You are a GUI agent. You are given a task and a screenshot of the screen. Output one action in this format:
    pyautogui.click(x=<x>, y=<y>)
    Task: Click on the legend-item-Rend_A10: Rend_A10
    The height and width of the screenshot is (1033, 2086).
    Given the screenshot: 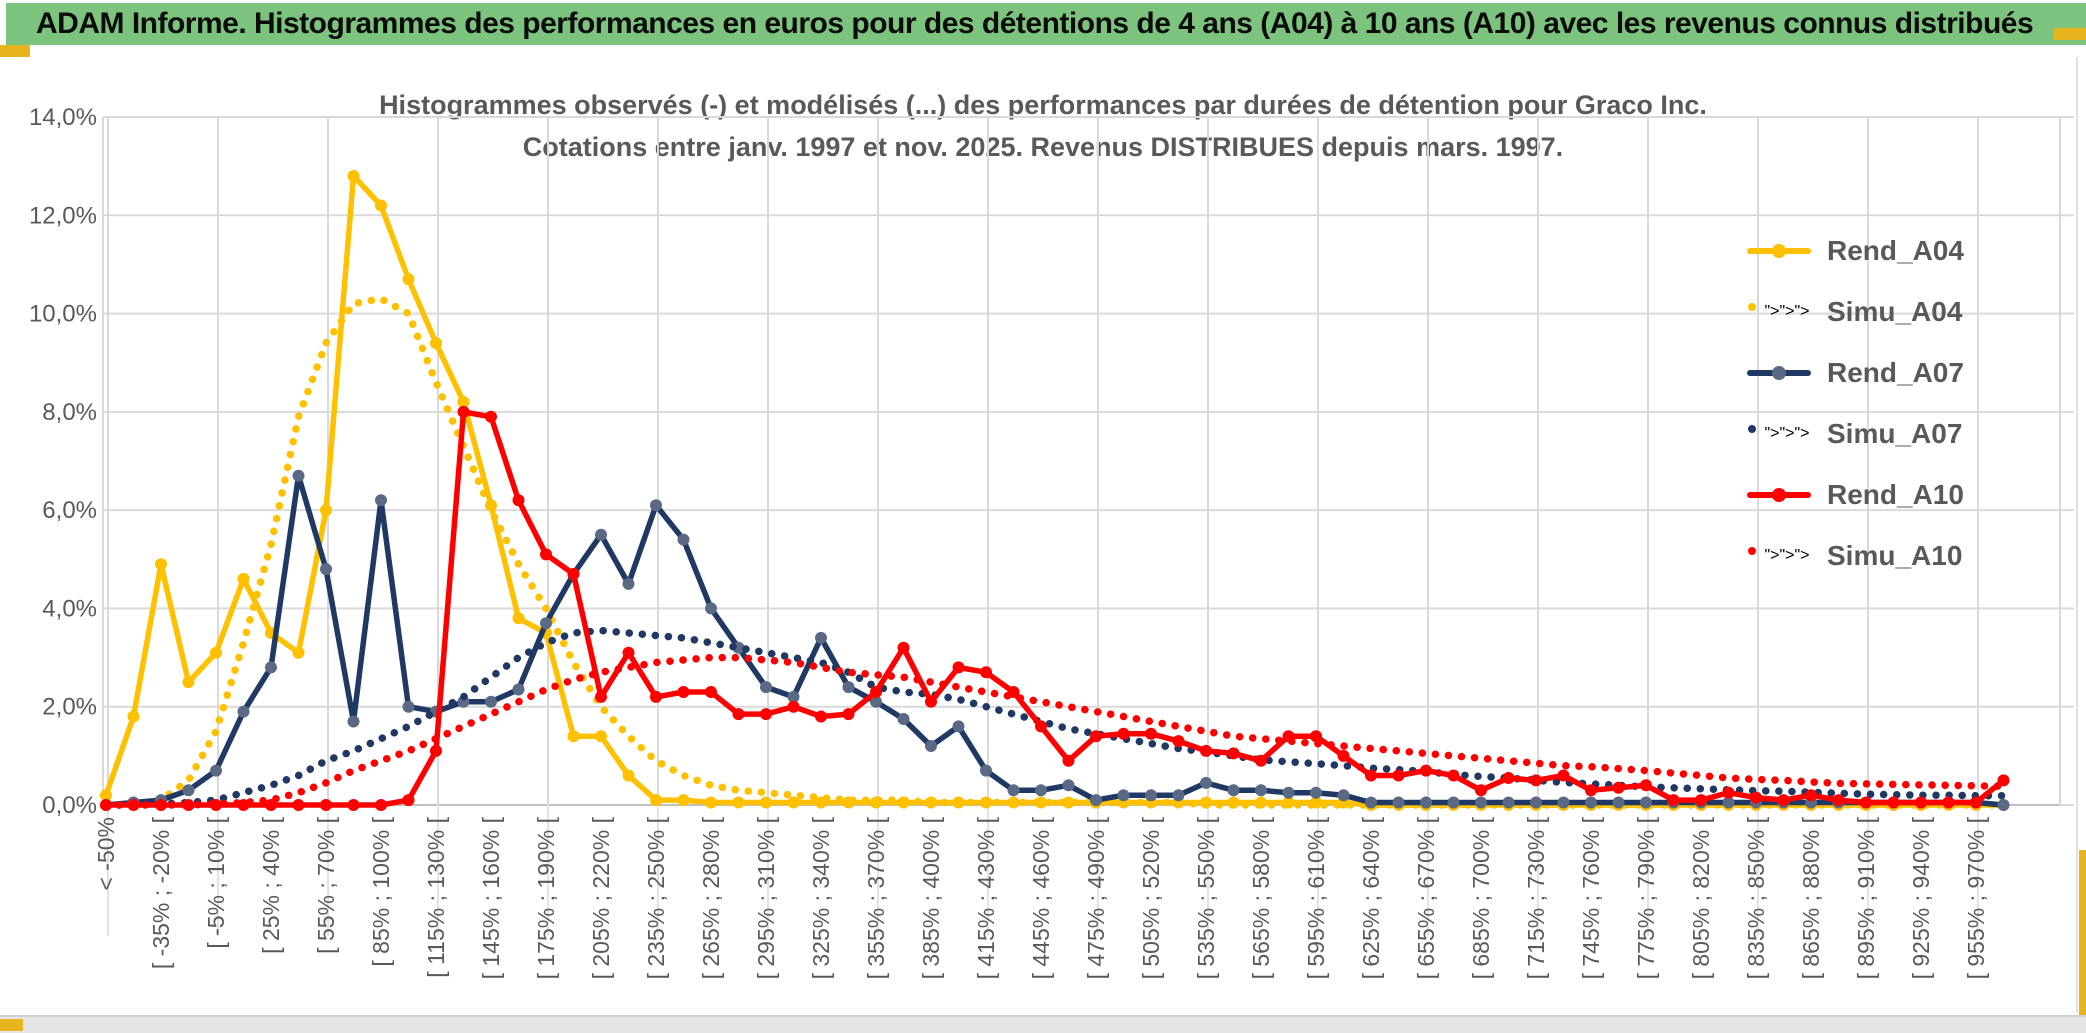 What is the action you would take?
    pyautogui.click(x=1855, y=494)
    